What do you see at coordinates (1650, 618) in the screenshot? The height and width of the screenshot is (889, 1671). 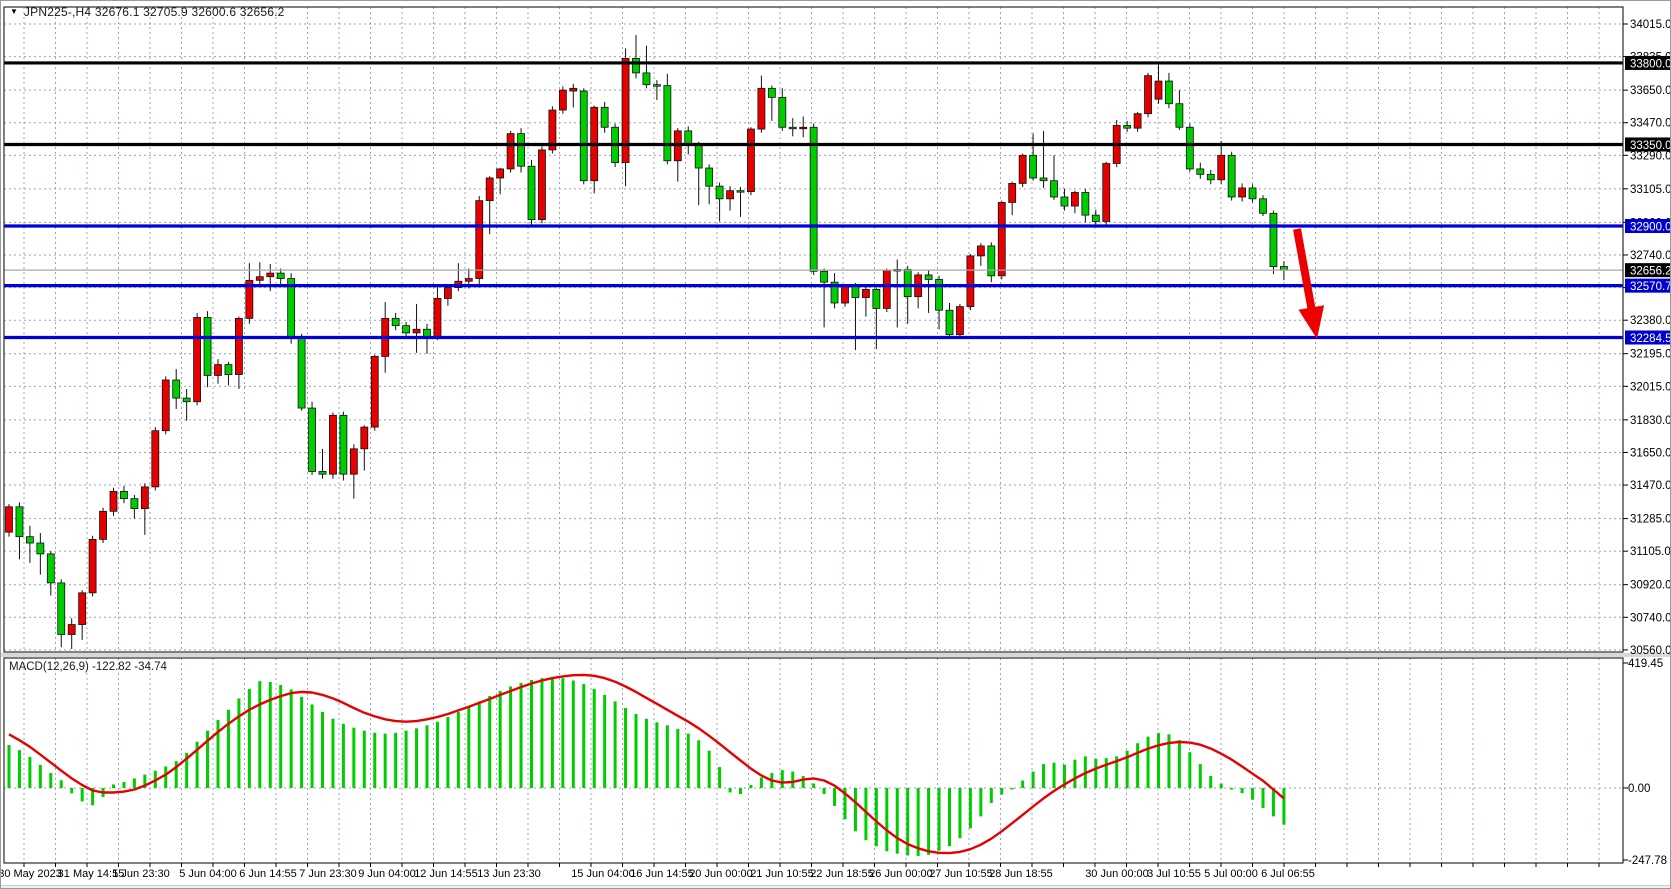 I see `price-tick-label: 30740.0` at bounding box center [1650, 618].